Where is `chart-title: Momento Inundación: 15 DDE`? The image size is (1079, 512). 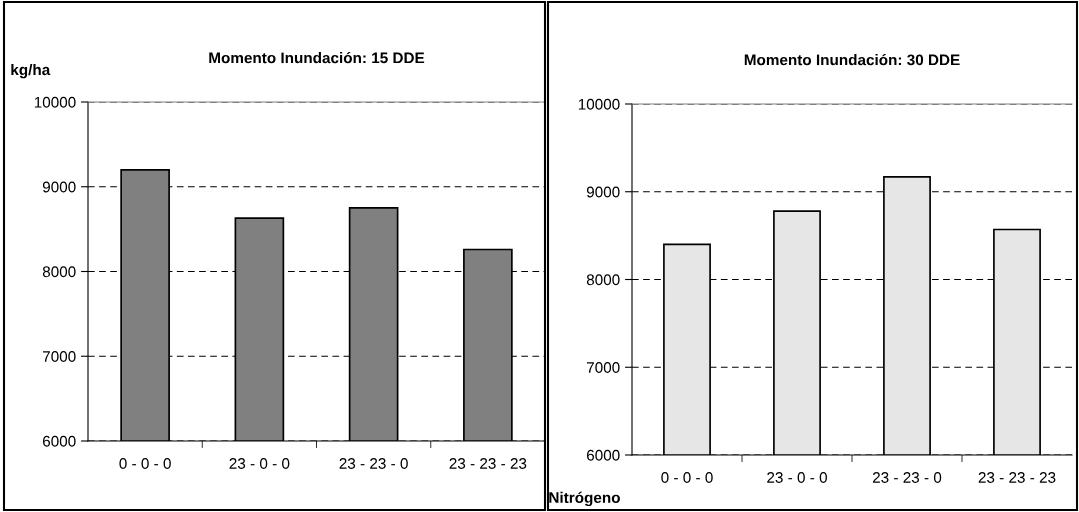 chart-title: Momento Inundación: 15 DDE is located at coordinates (317, 57).